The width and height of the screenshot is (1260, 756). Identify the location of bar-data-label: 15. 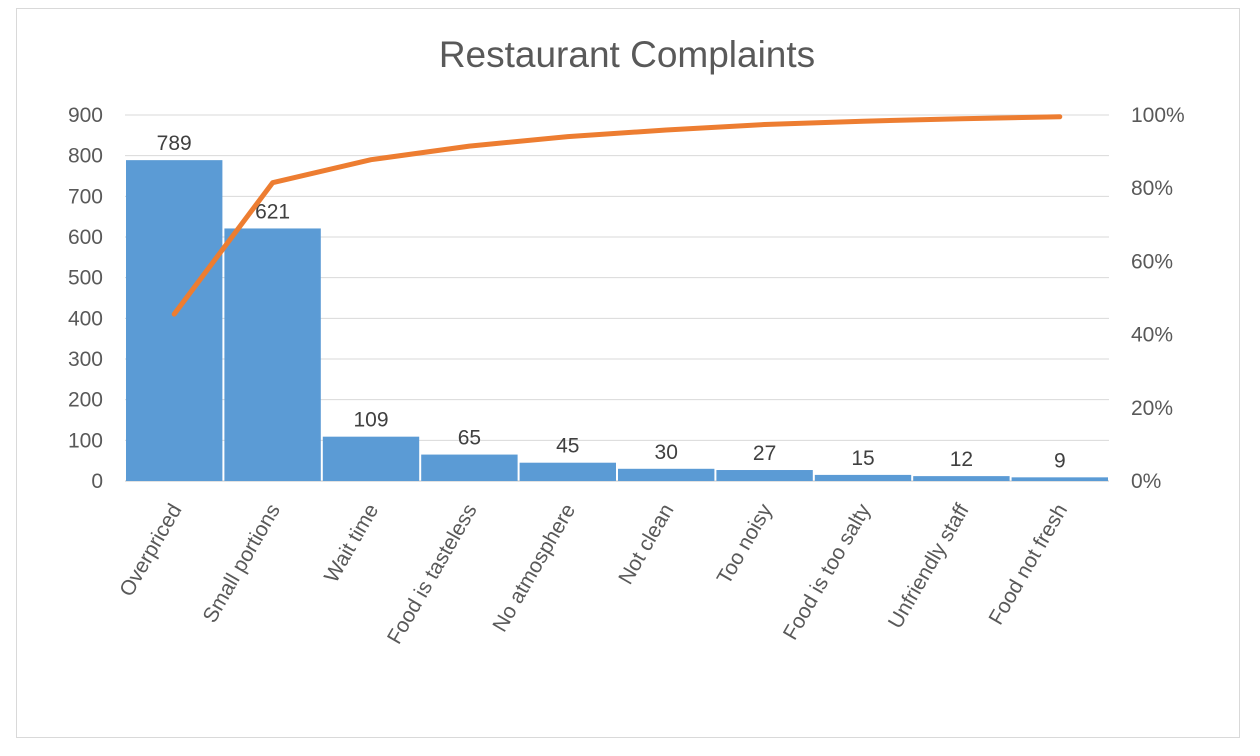
(862, 458).